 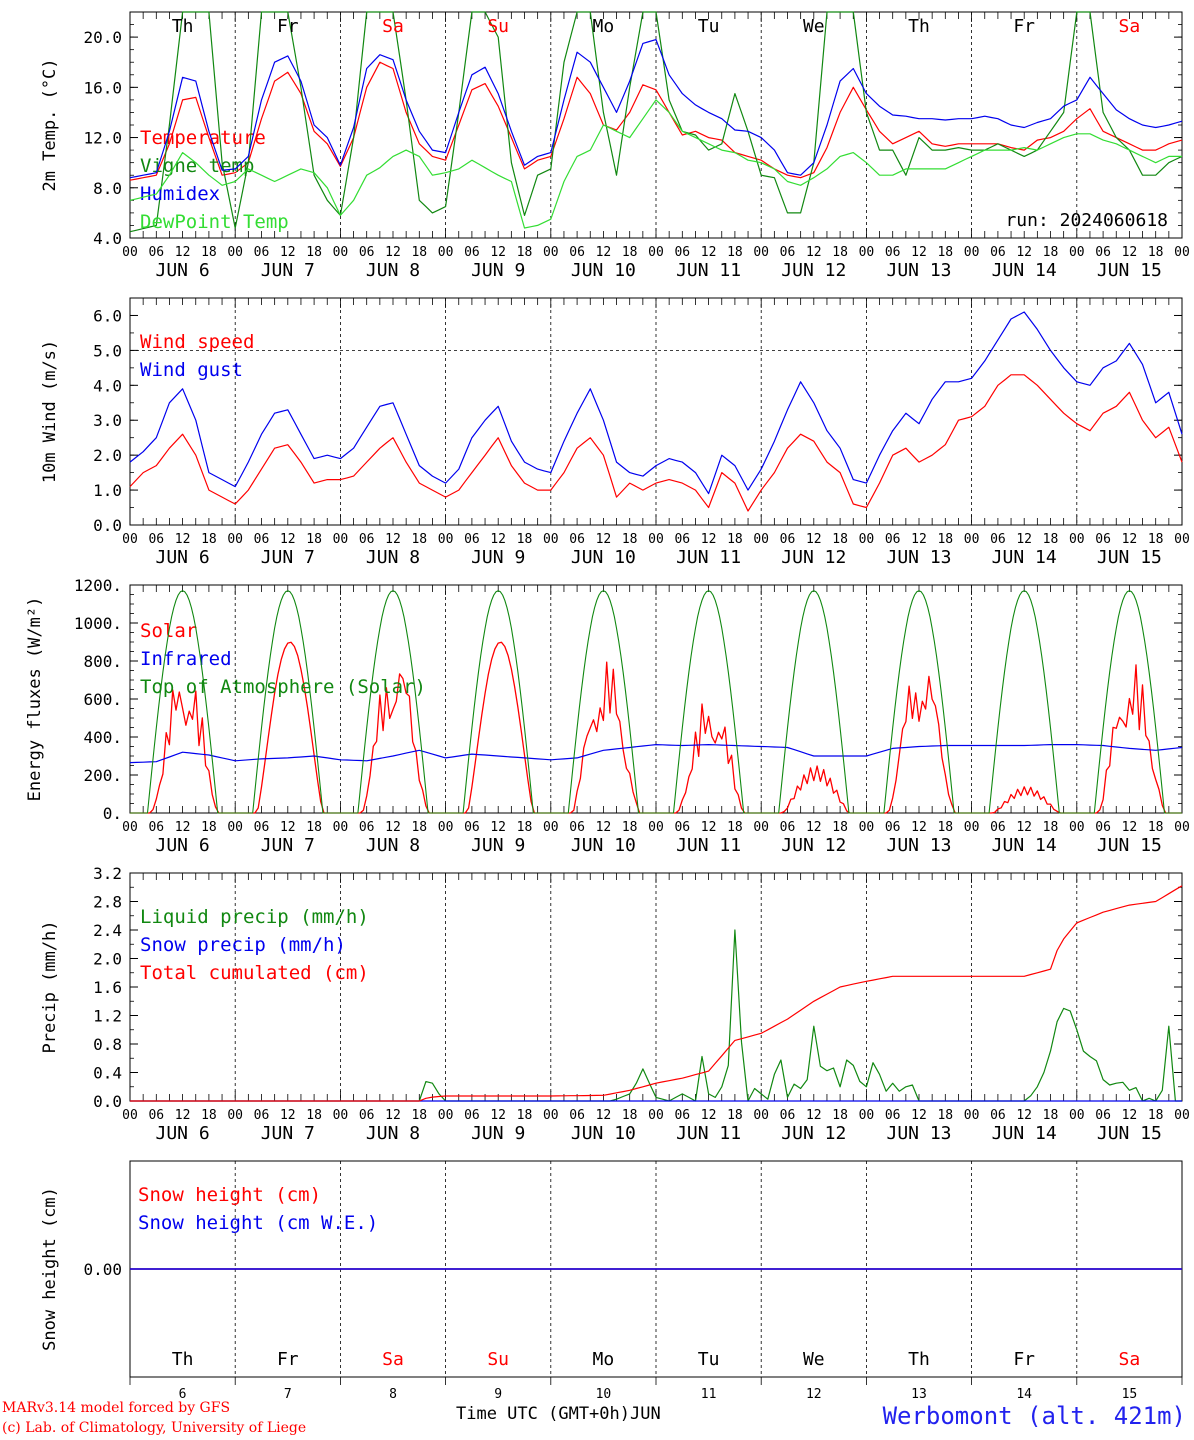 What do you see at coordinates (1129, 557) in the screenshot?
I see `panel-2-date-label: JUN 15` at bounding box center [1129, 557].